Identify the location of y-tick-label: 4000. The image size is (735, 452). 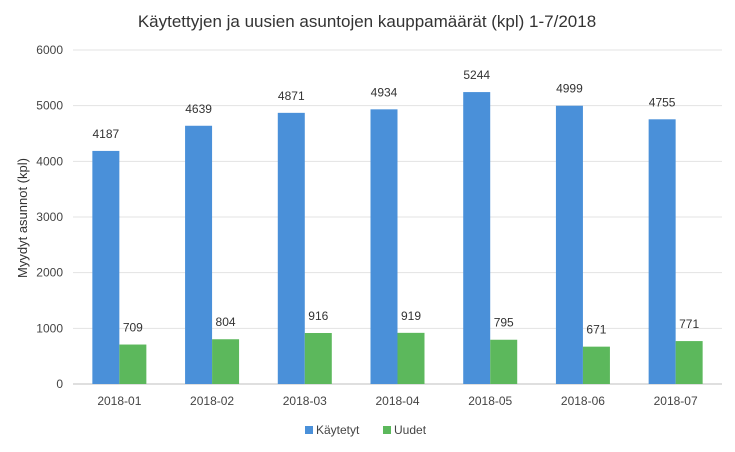
(49, 161).